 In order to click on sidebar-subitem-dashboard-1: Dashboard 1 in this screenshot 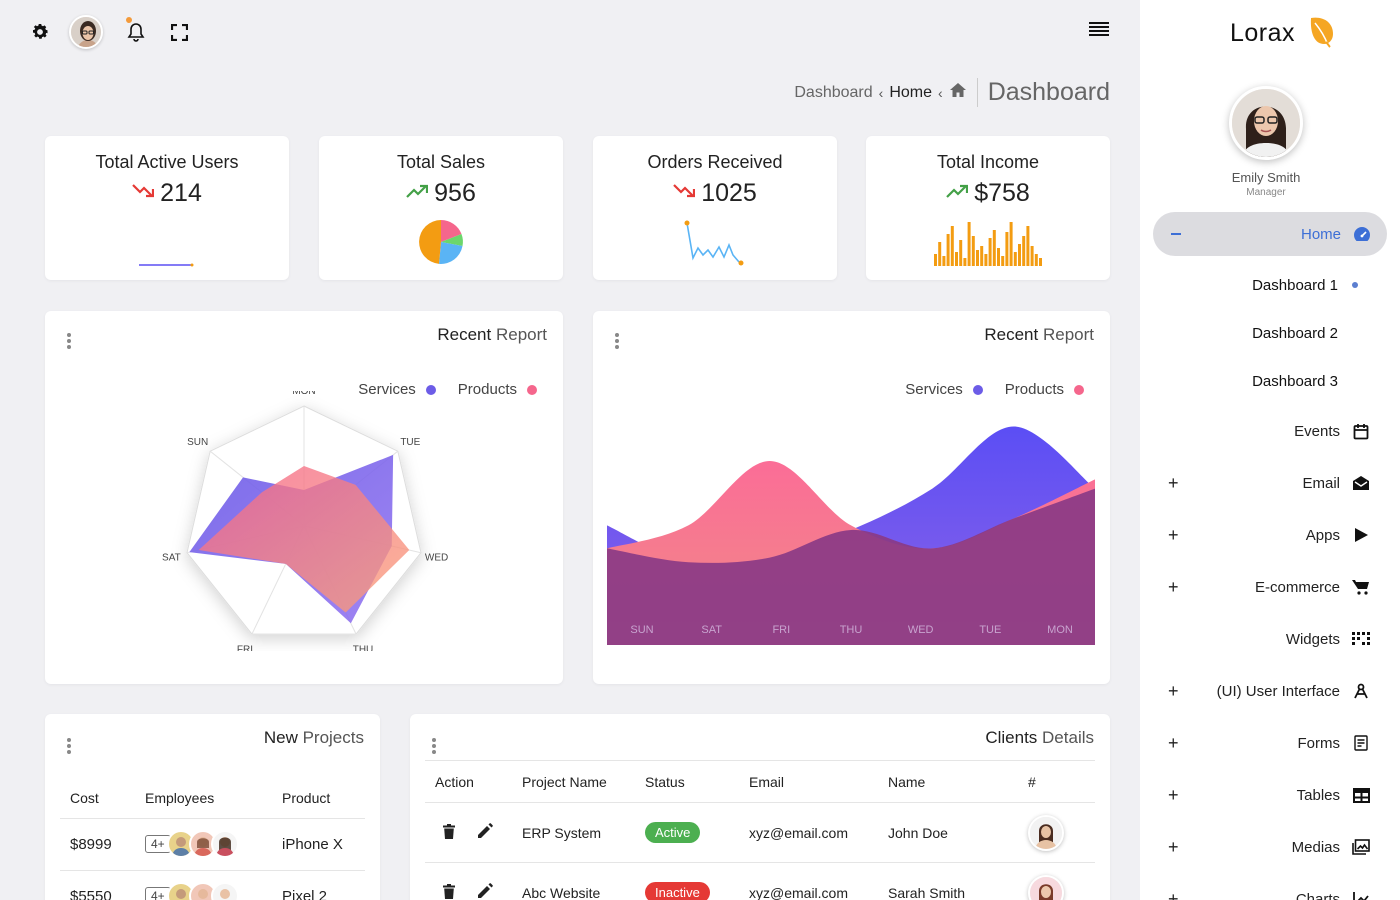, I will do `click(1270, 285)`.